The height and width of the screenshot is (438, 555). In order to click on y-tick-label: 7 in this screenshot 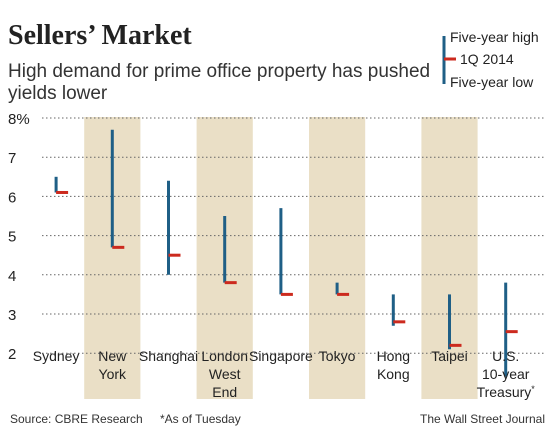, I will do `click(12, 158)`.